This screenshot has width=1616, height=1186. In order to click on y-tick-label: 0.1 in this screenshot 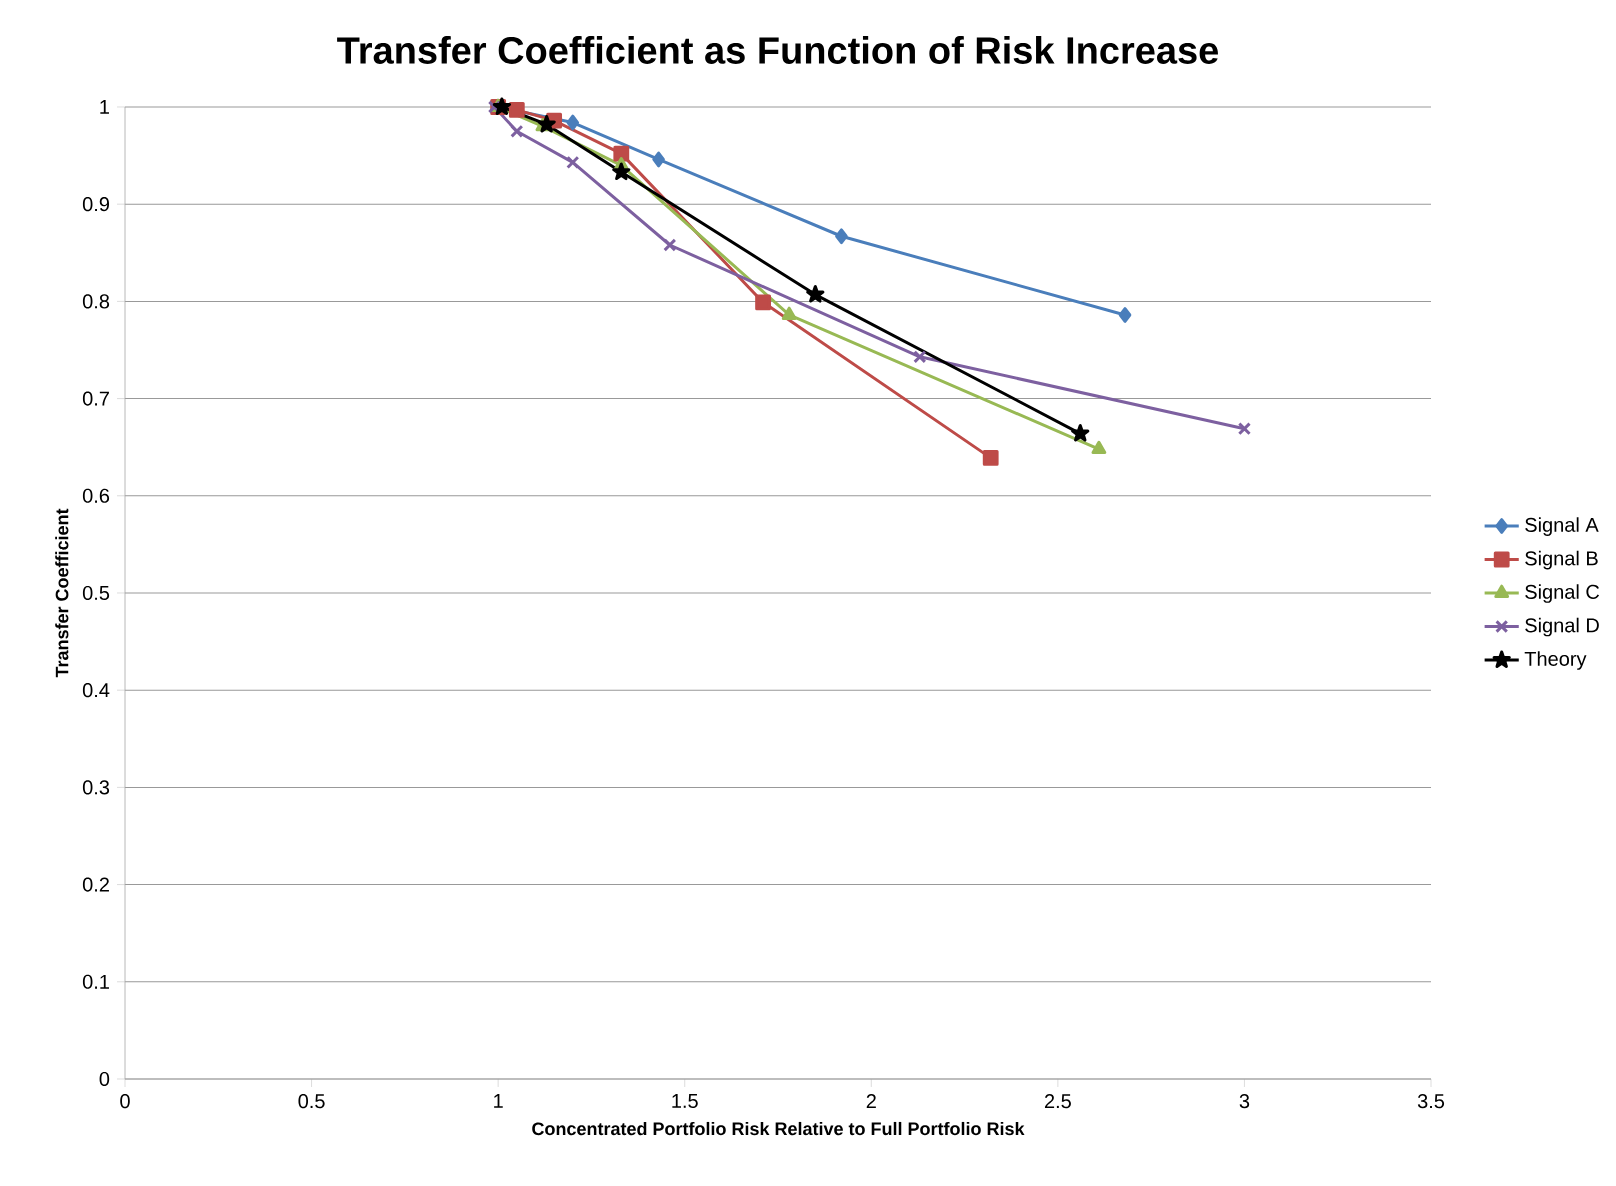, I will do `click(95, 981)`.